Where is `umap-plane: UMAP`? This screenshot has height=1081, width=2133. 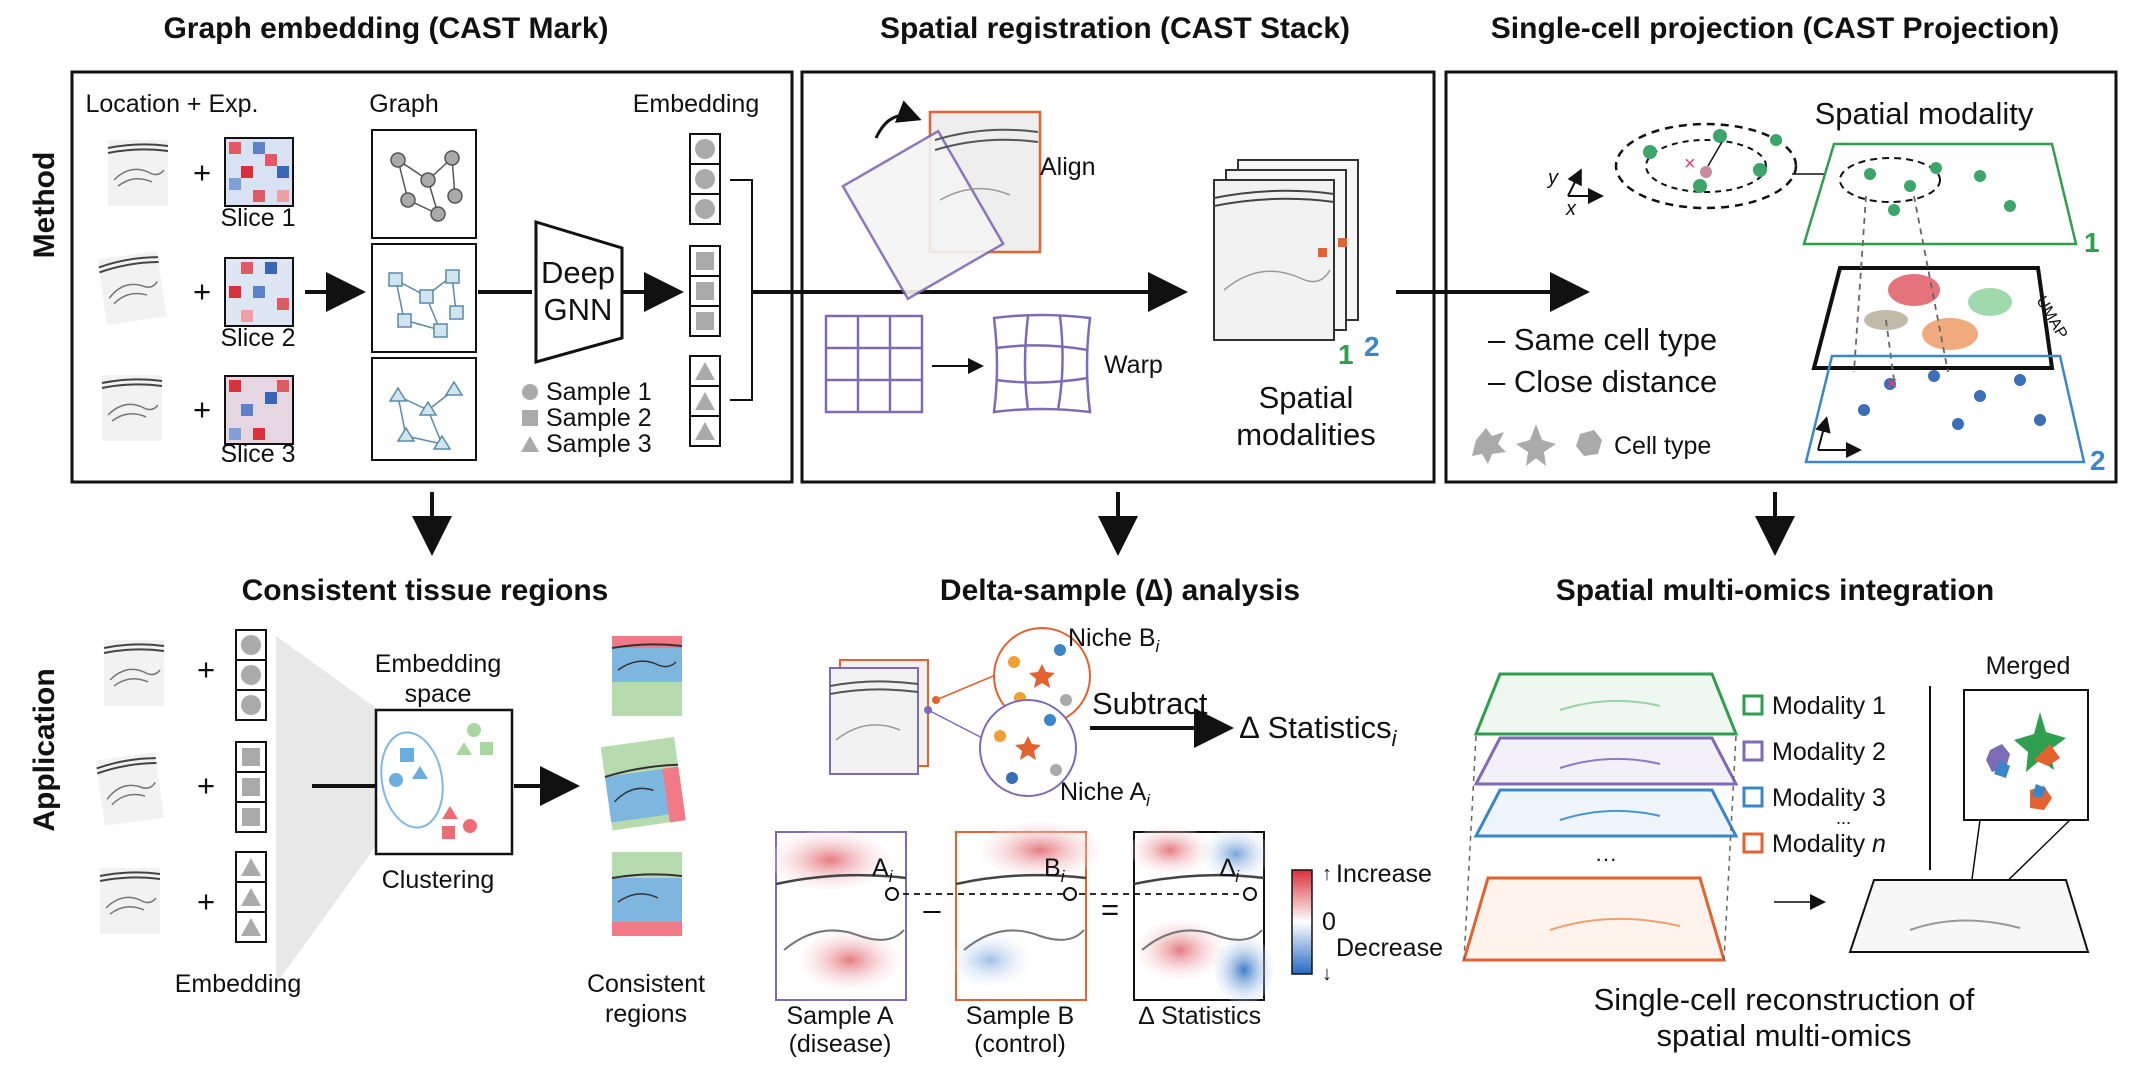
umap-plane: UMAP is located at coordinates (1940, 318).